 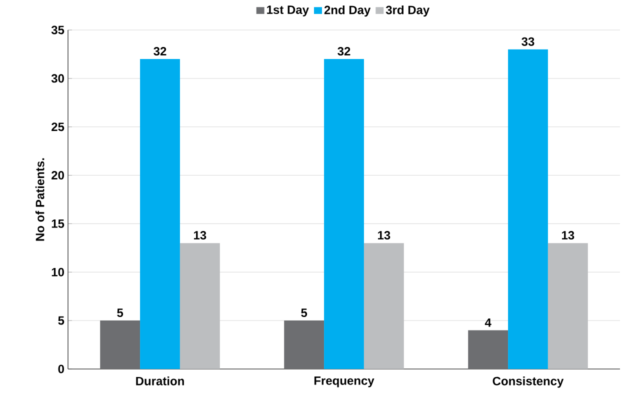 I want to click on legend-label: 1st Day, so click(x=288, y=11).